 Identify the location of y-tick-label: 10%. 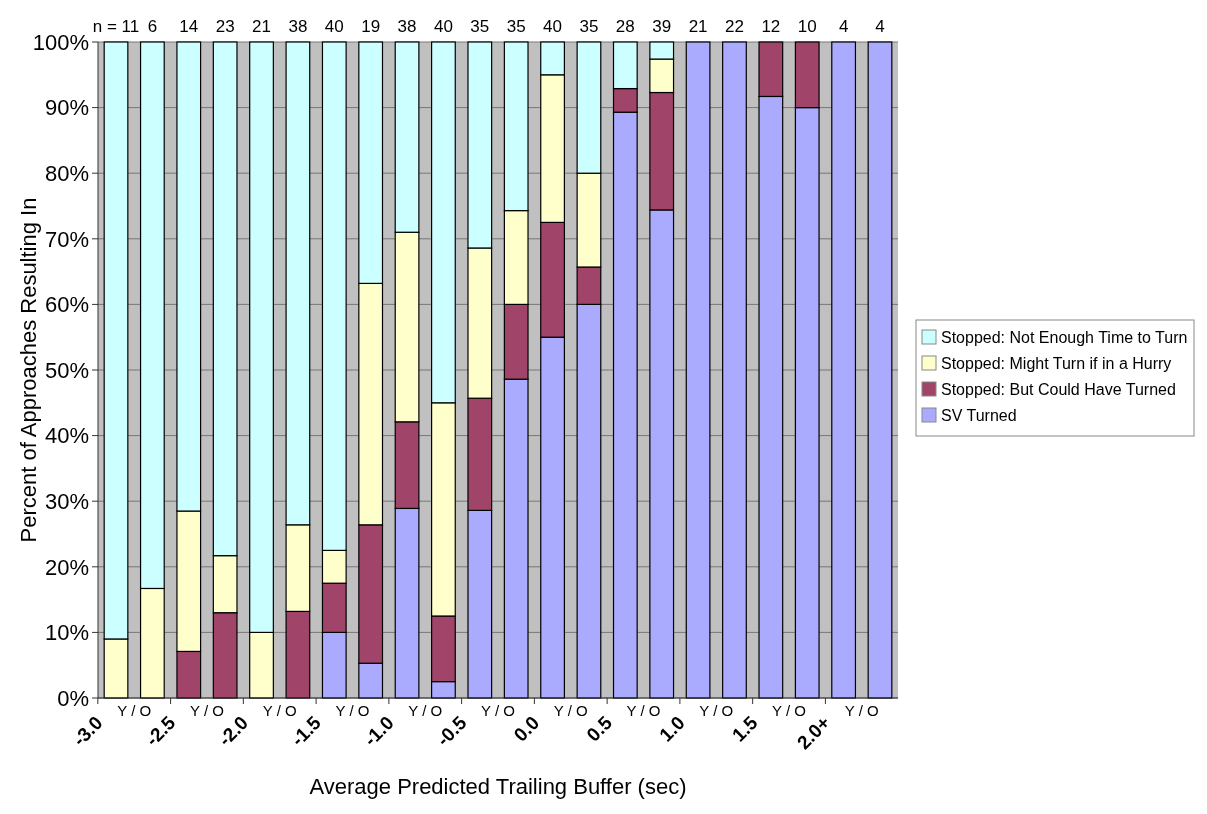
(66, 633).